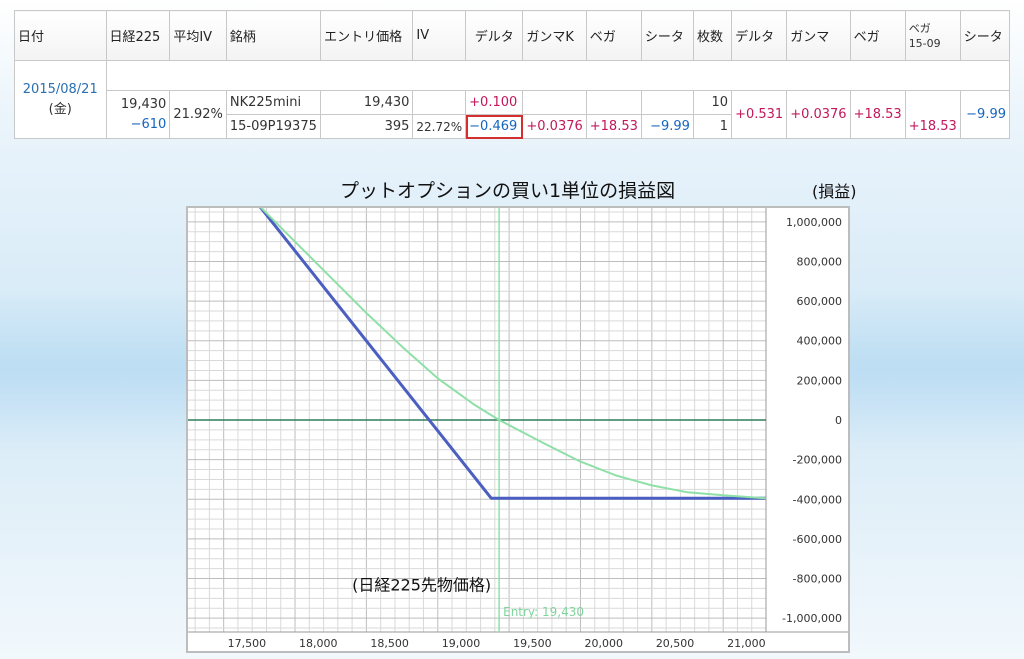  Describe the element at coordinates (675, 643) in the screenshot. I see `x-tick-label: 20,500` at that location.